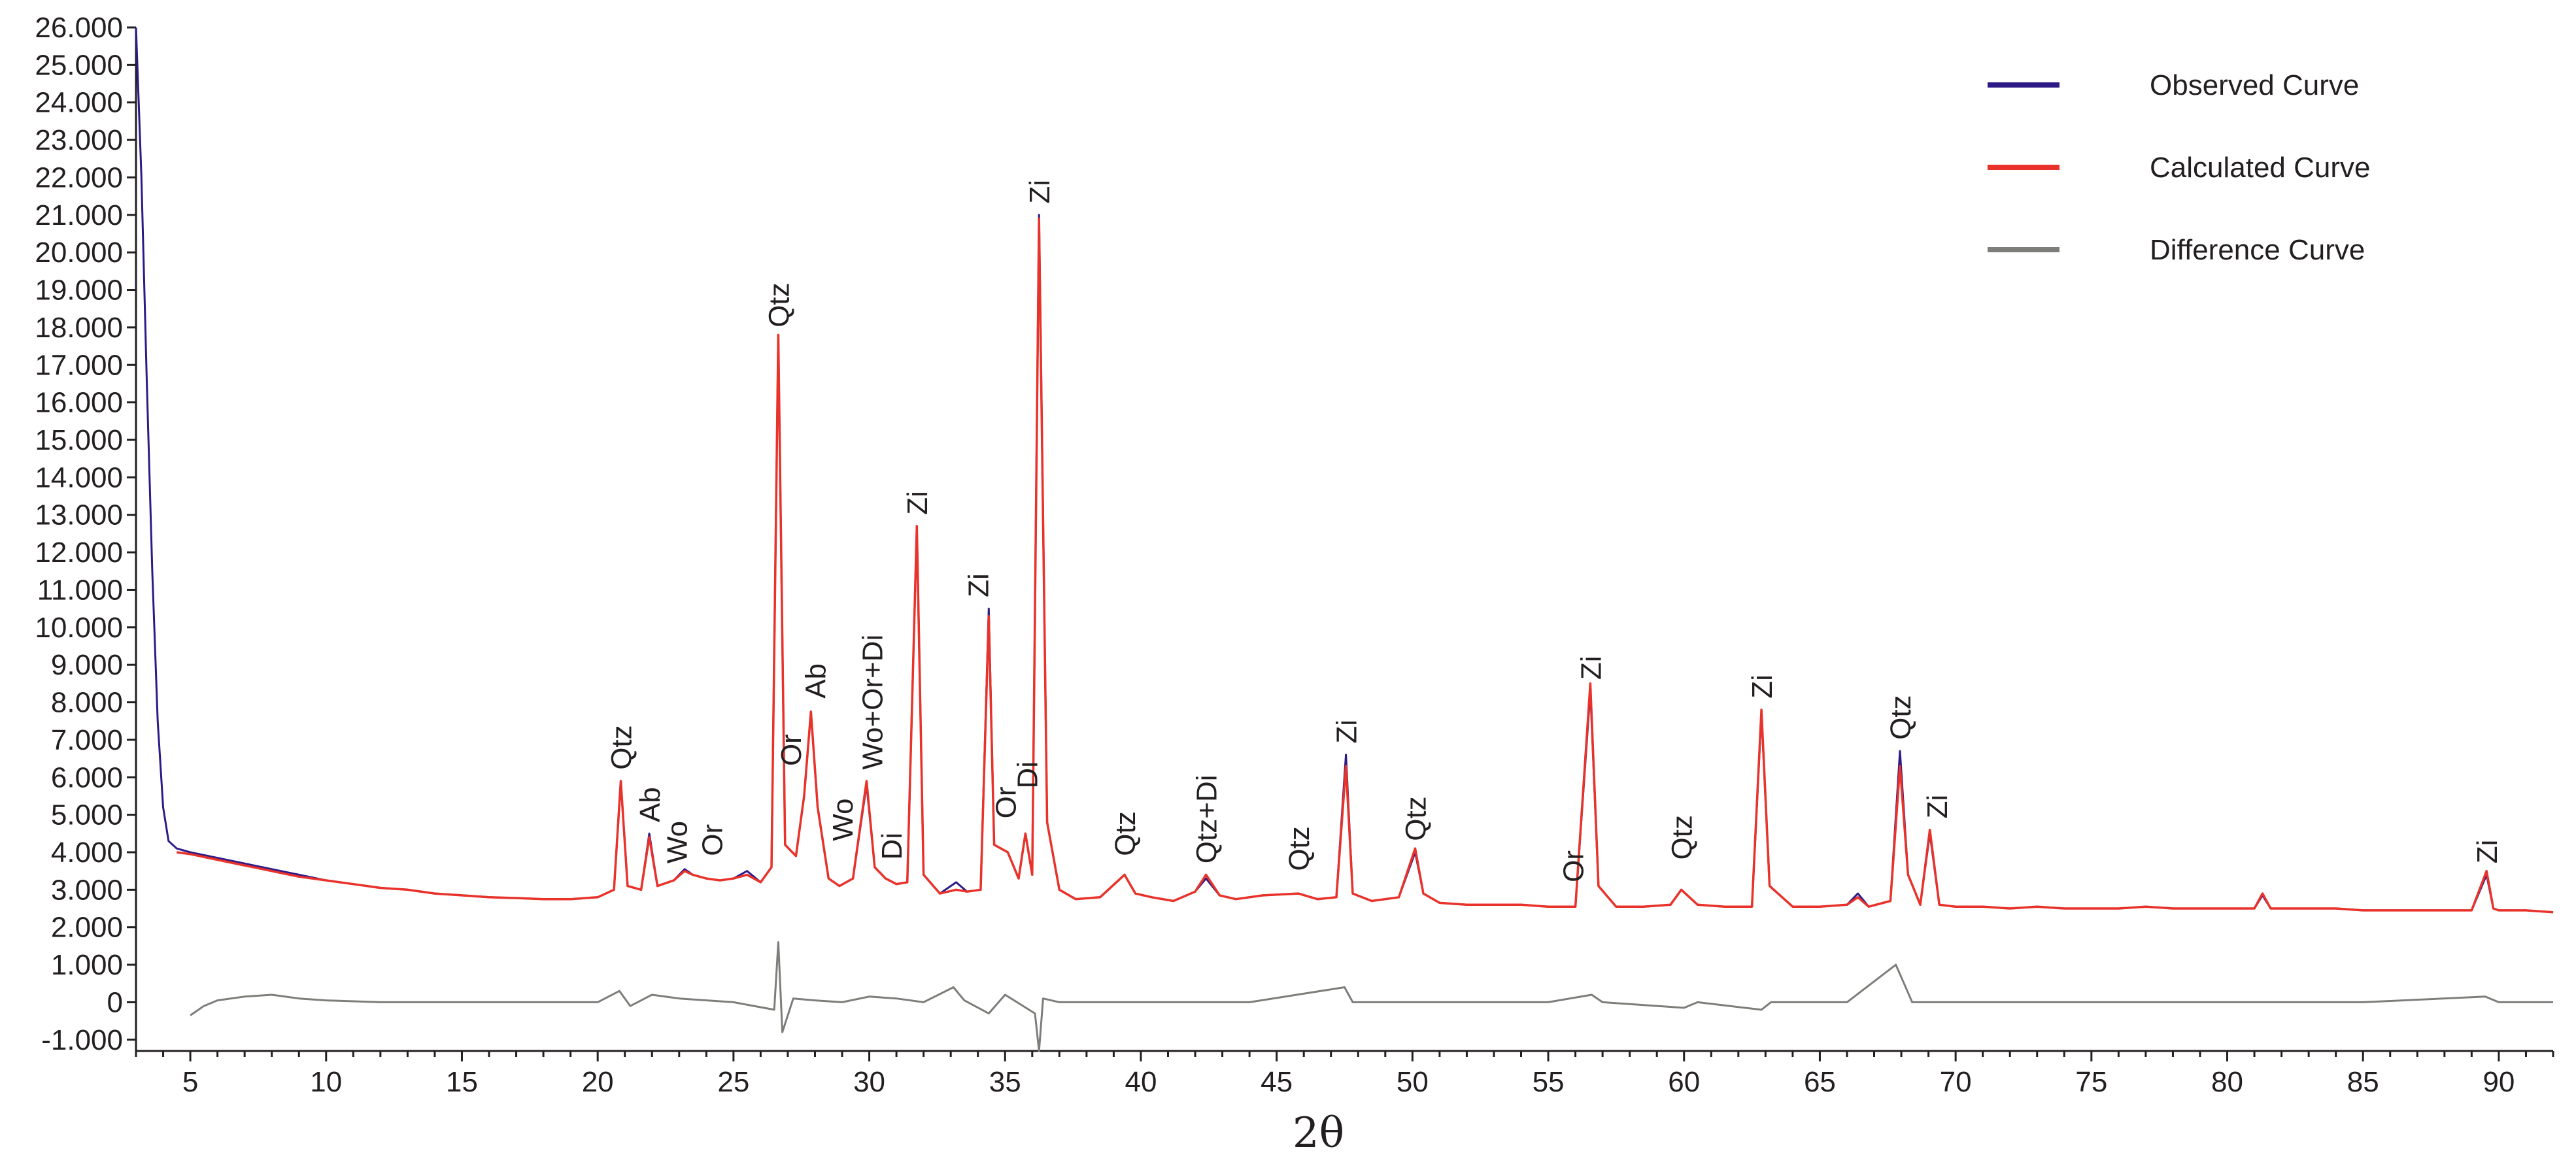  I want to click on peak-label: Wo+Or+Di, so click(873, 703).